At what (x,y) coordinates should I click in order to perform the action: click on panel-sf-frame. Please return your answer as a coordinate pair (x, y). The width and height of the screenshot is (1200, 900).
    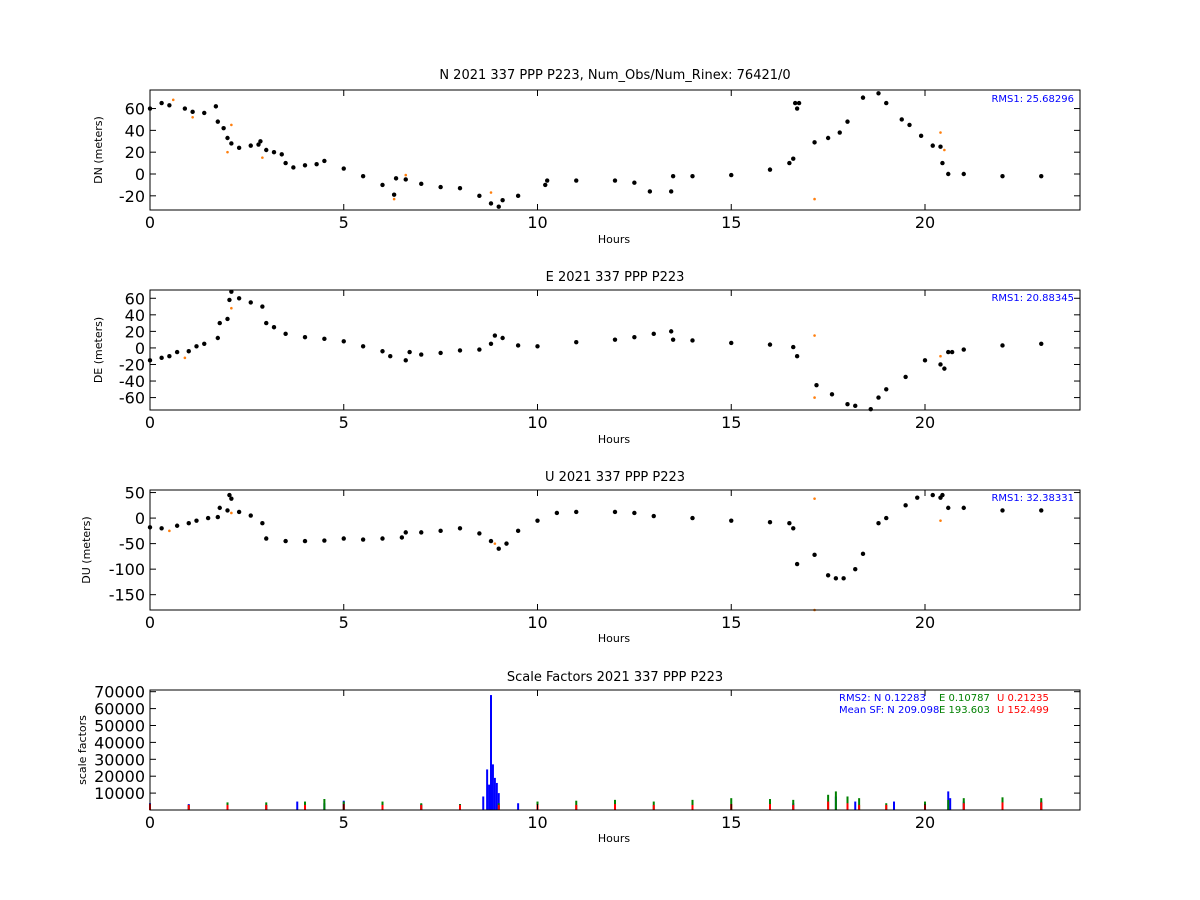
    Looking at the image, I should click on (615, 750).